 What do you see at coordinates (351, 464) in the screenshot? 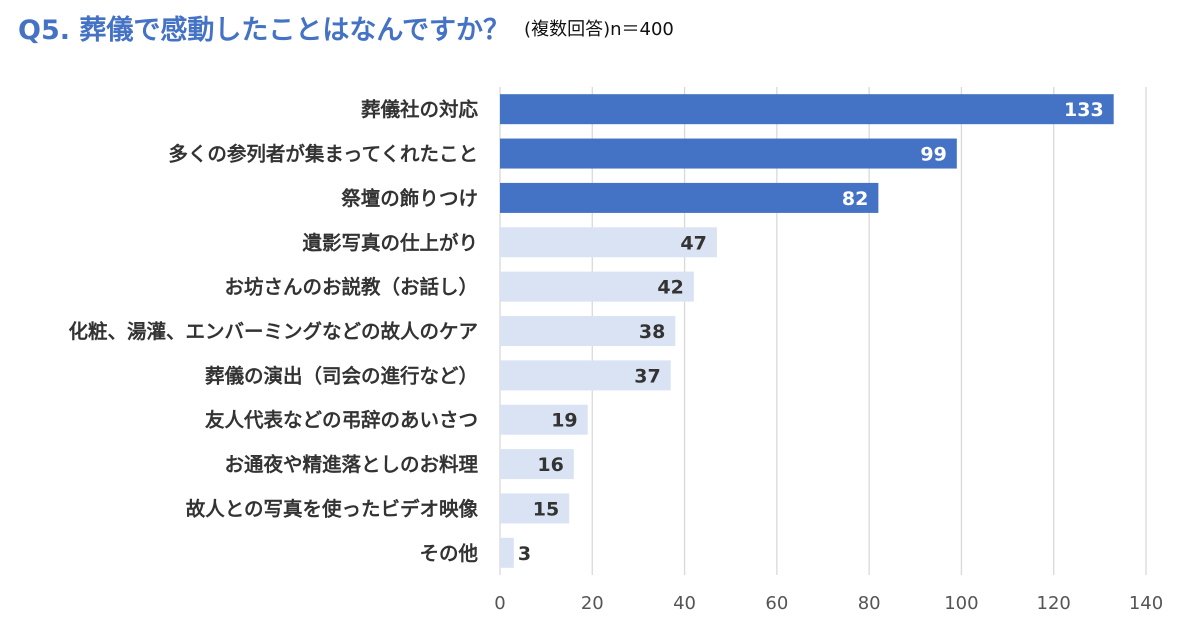
I see `category-label: お通夜や精進落としのお料理` at bounding box center [351, 464].